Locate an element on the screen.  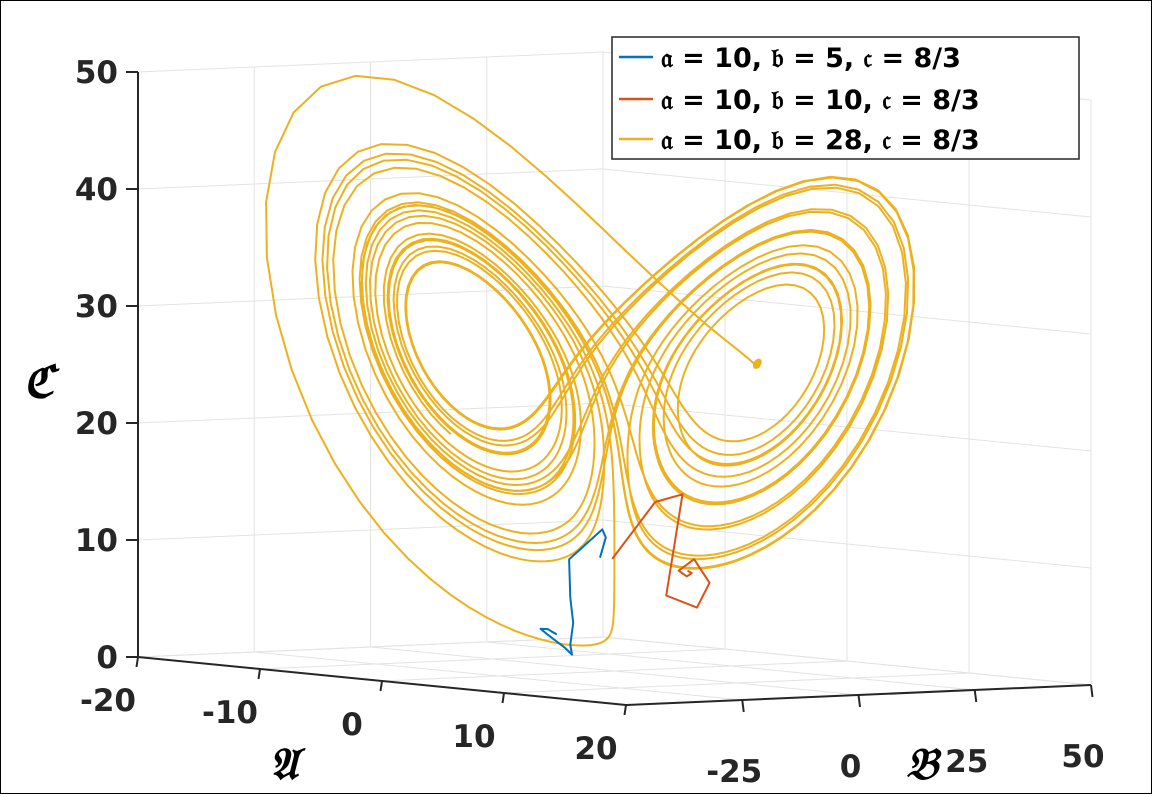
legend-entry-2: 𝔞 = 10, 𝔟 = 10, 𝔠 = 8/3 is located at coordinates (820, 100).